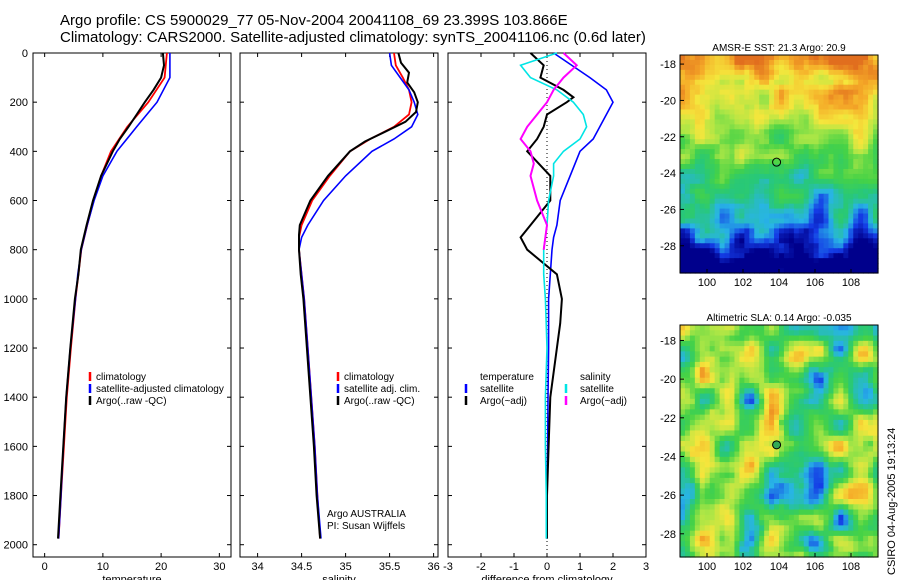 This screenshot has height=580, width=900. Describe the element at coordinates (892, 501) in the screenshot. I see `footer-credit: CSIRO 04-Aug-2005 19:13:24` at that location.